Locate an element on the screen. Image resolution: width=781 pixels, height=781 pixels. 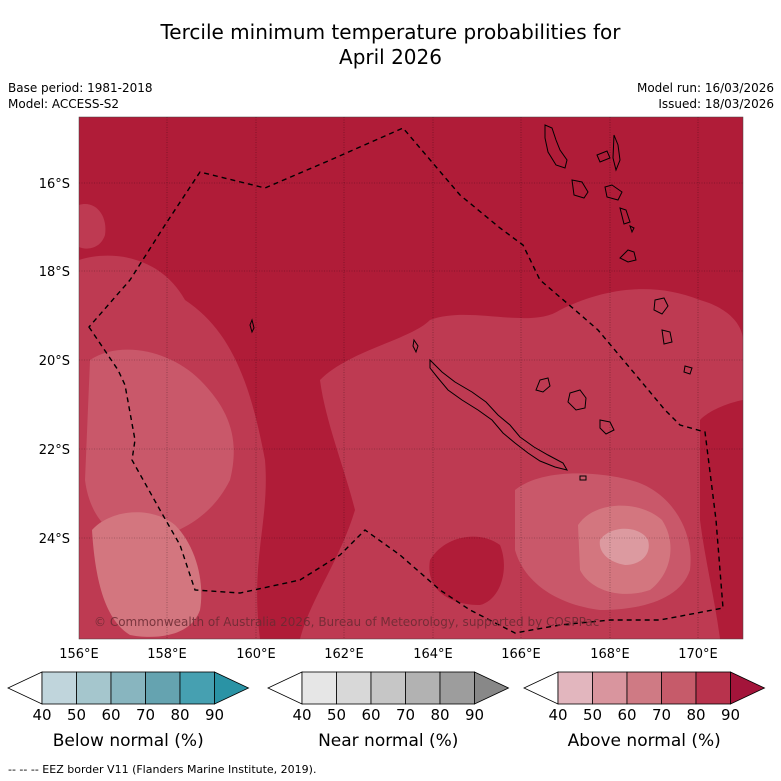
model-name: Model: ACCESS-S2 is located at coordinates (64, 104).